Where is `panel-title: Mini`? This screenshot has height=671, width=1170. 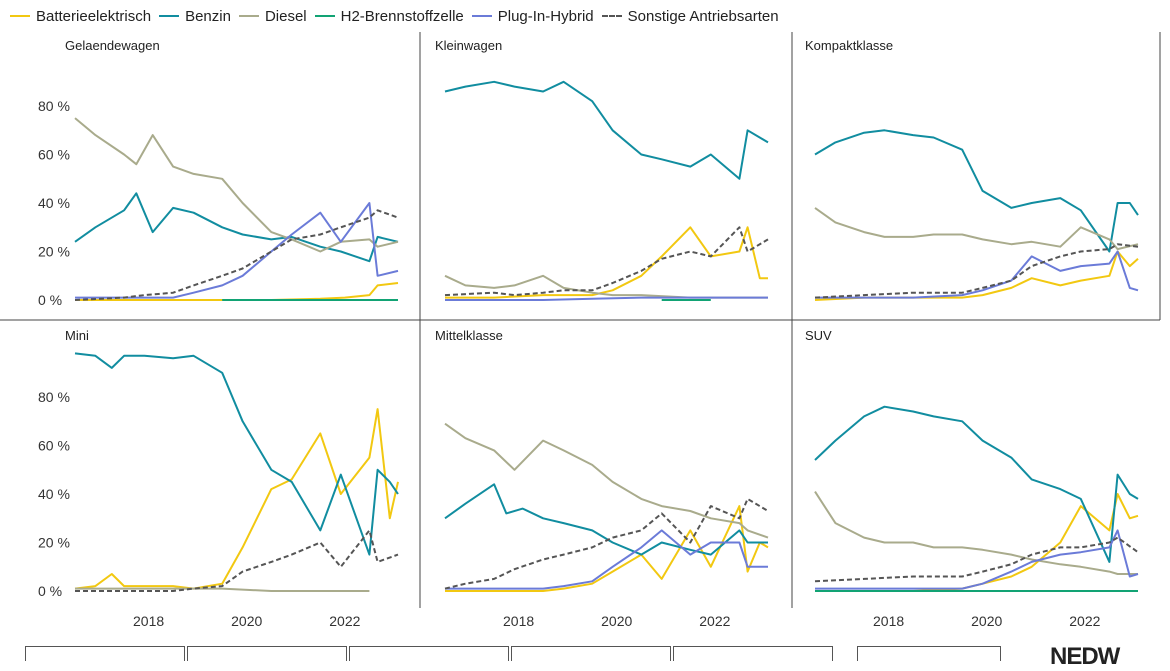 panel-title: Mini is located at coordinates (77, 335).